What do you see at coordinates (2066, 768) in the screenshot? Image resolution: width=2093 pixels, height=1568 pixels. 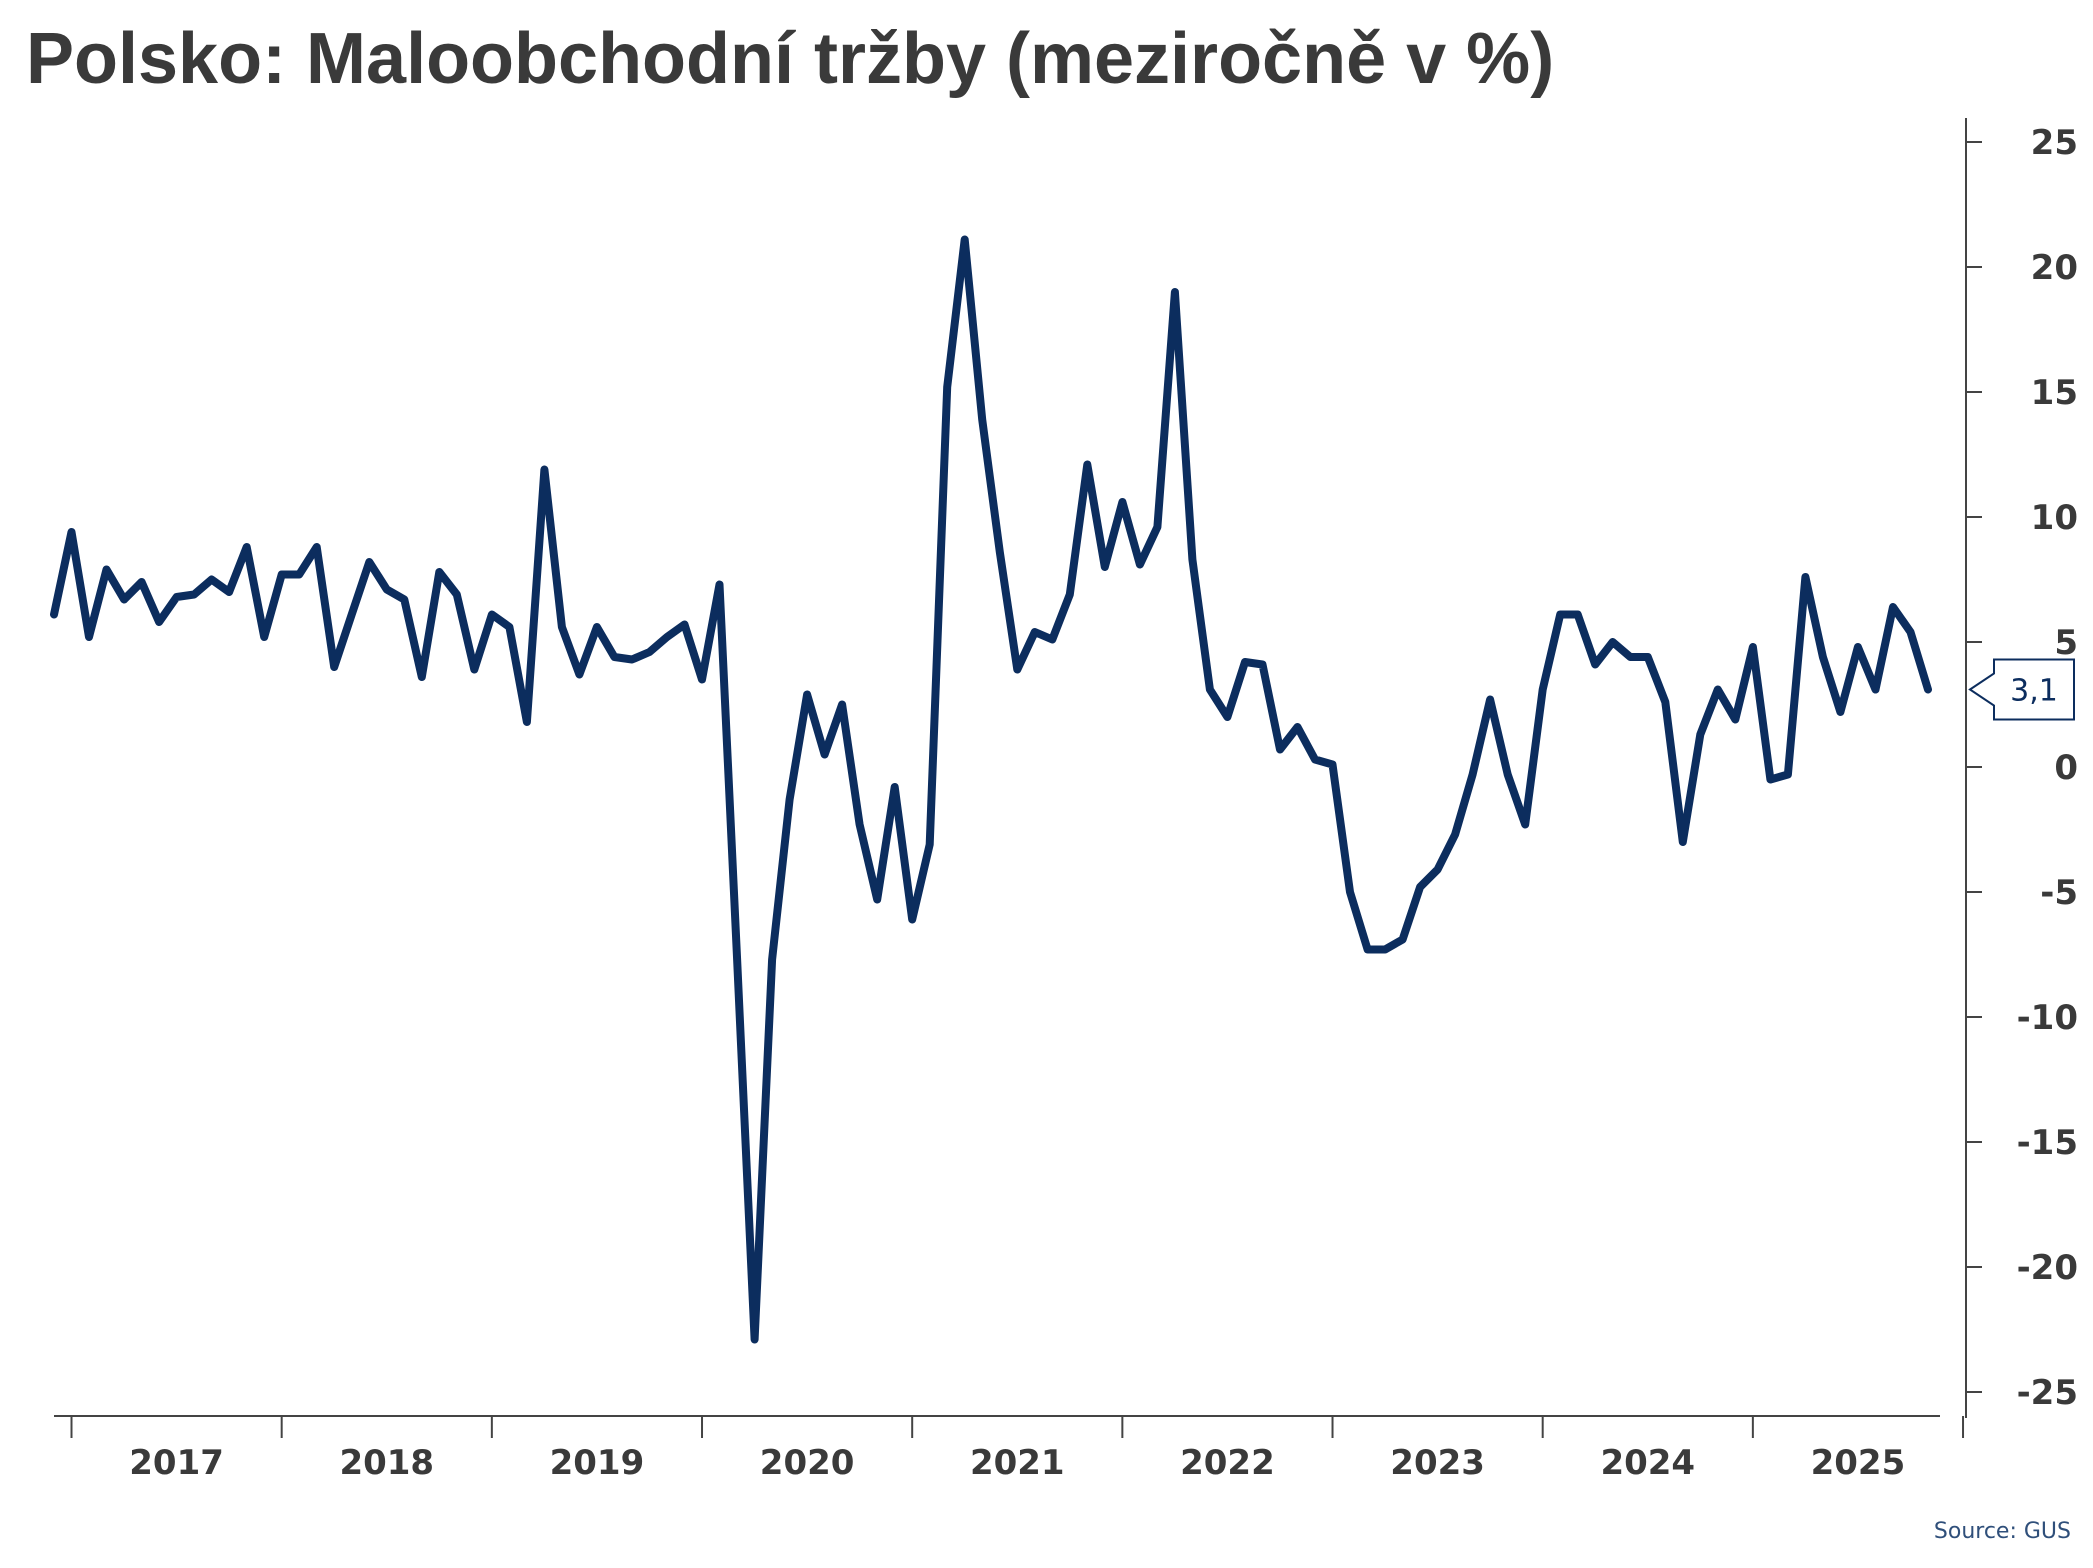 I see `y-tick-label: 0` at bounding box center [2066, 768].